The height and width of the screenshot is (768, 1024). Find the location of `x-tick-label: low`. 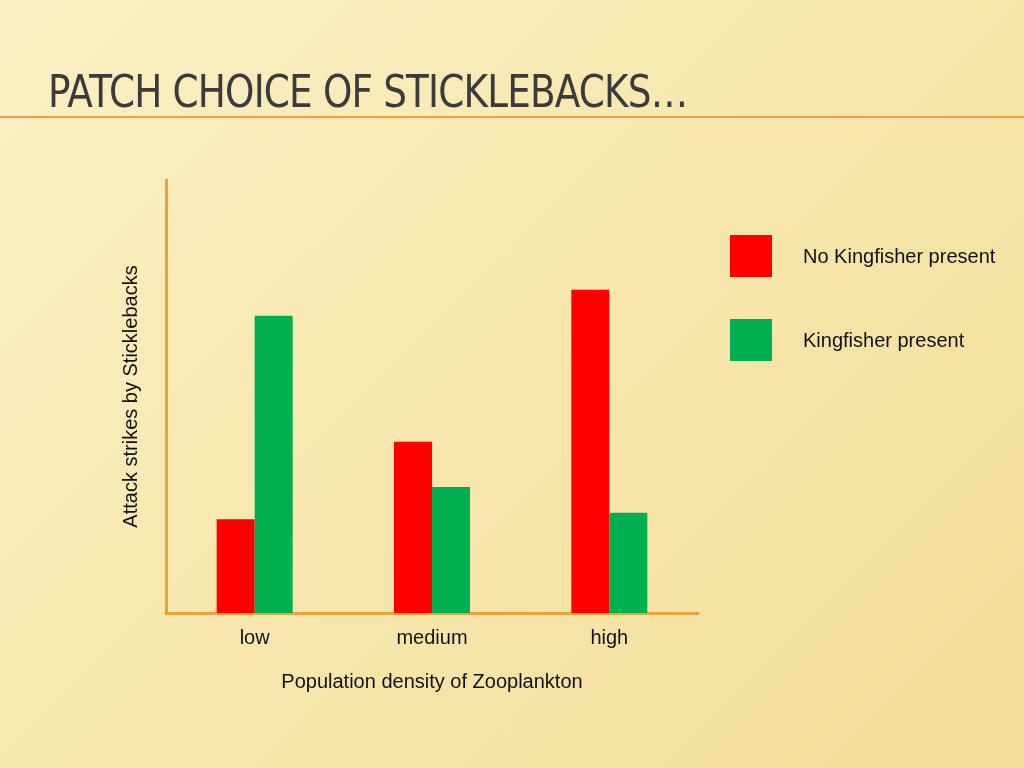

x-tick-label: low is located at coordinates (255, 637).